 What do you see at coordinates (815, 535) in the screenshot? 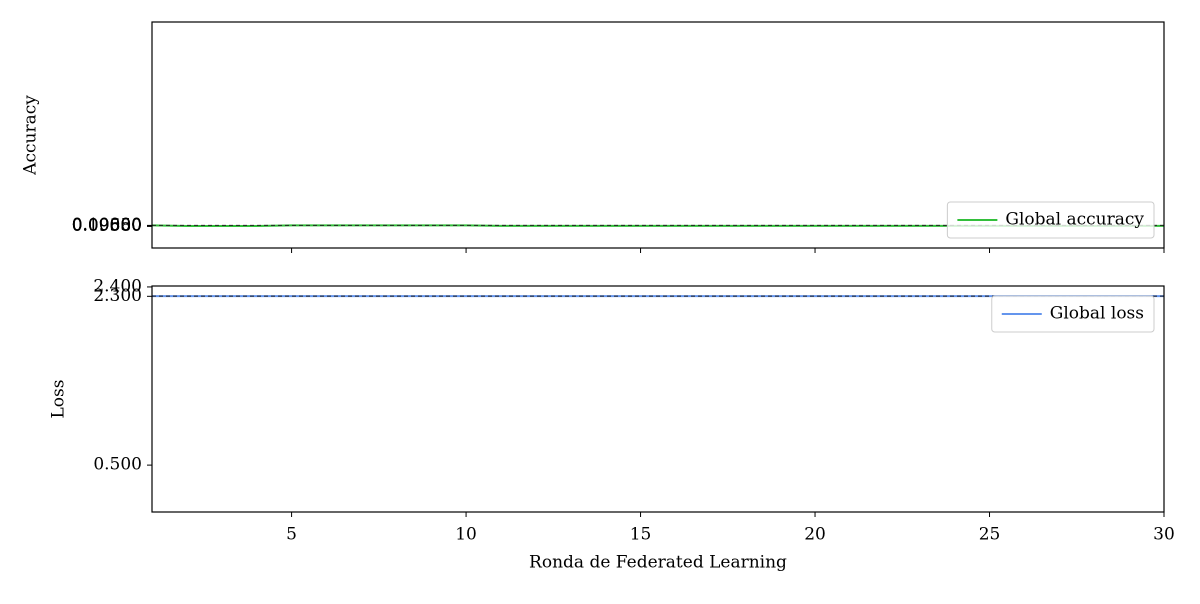
I see `x-tick-label: 20` at bounding box center [815, 535].